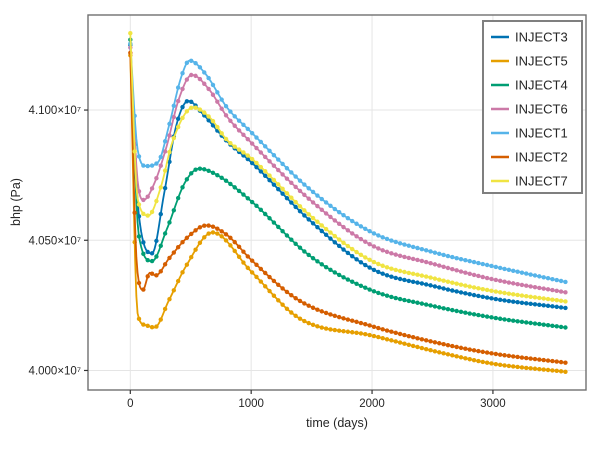 The height and width of the screenshot is (450, 600). What do you see at coordinates (541, 133) in the screenshot?
I see `legend-label: INJECT1` at bounding box center [541, 133].